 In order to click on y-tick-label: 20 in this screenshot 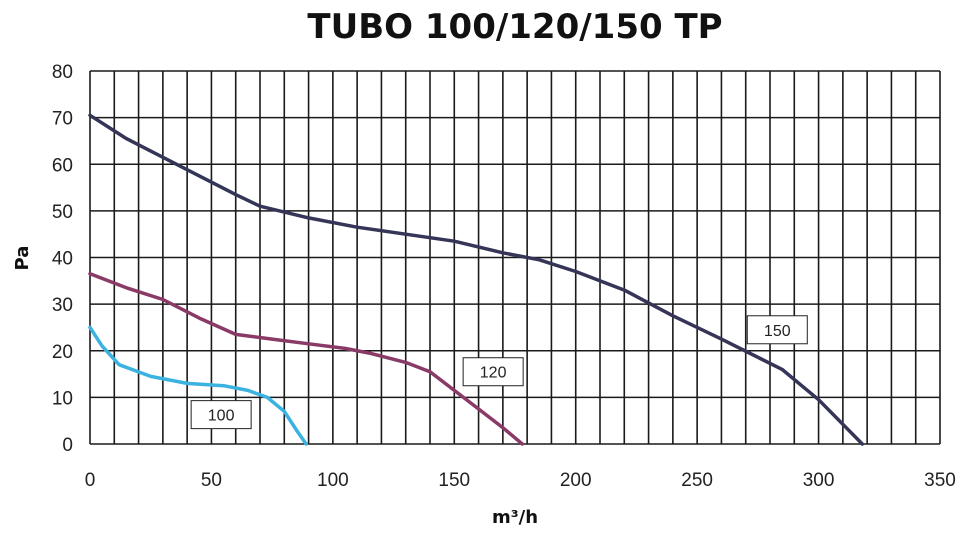, I will do `click(62, 352)`.